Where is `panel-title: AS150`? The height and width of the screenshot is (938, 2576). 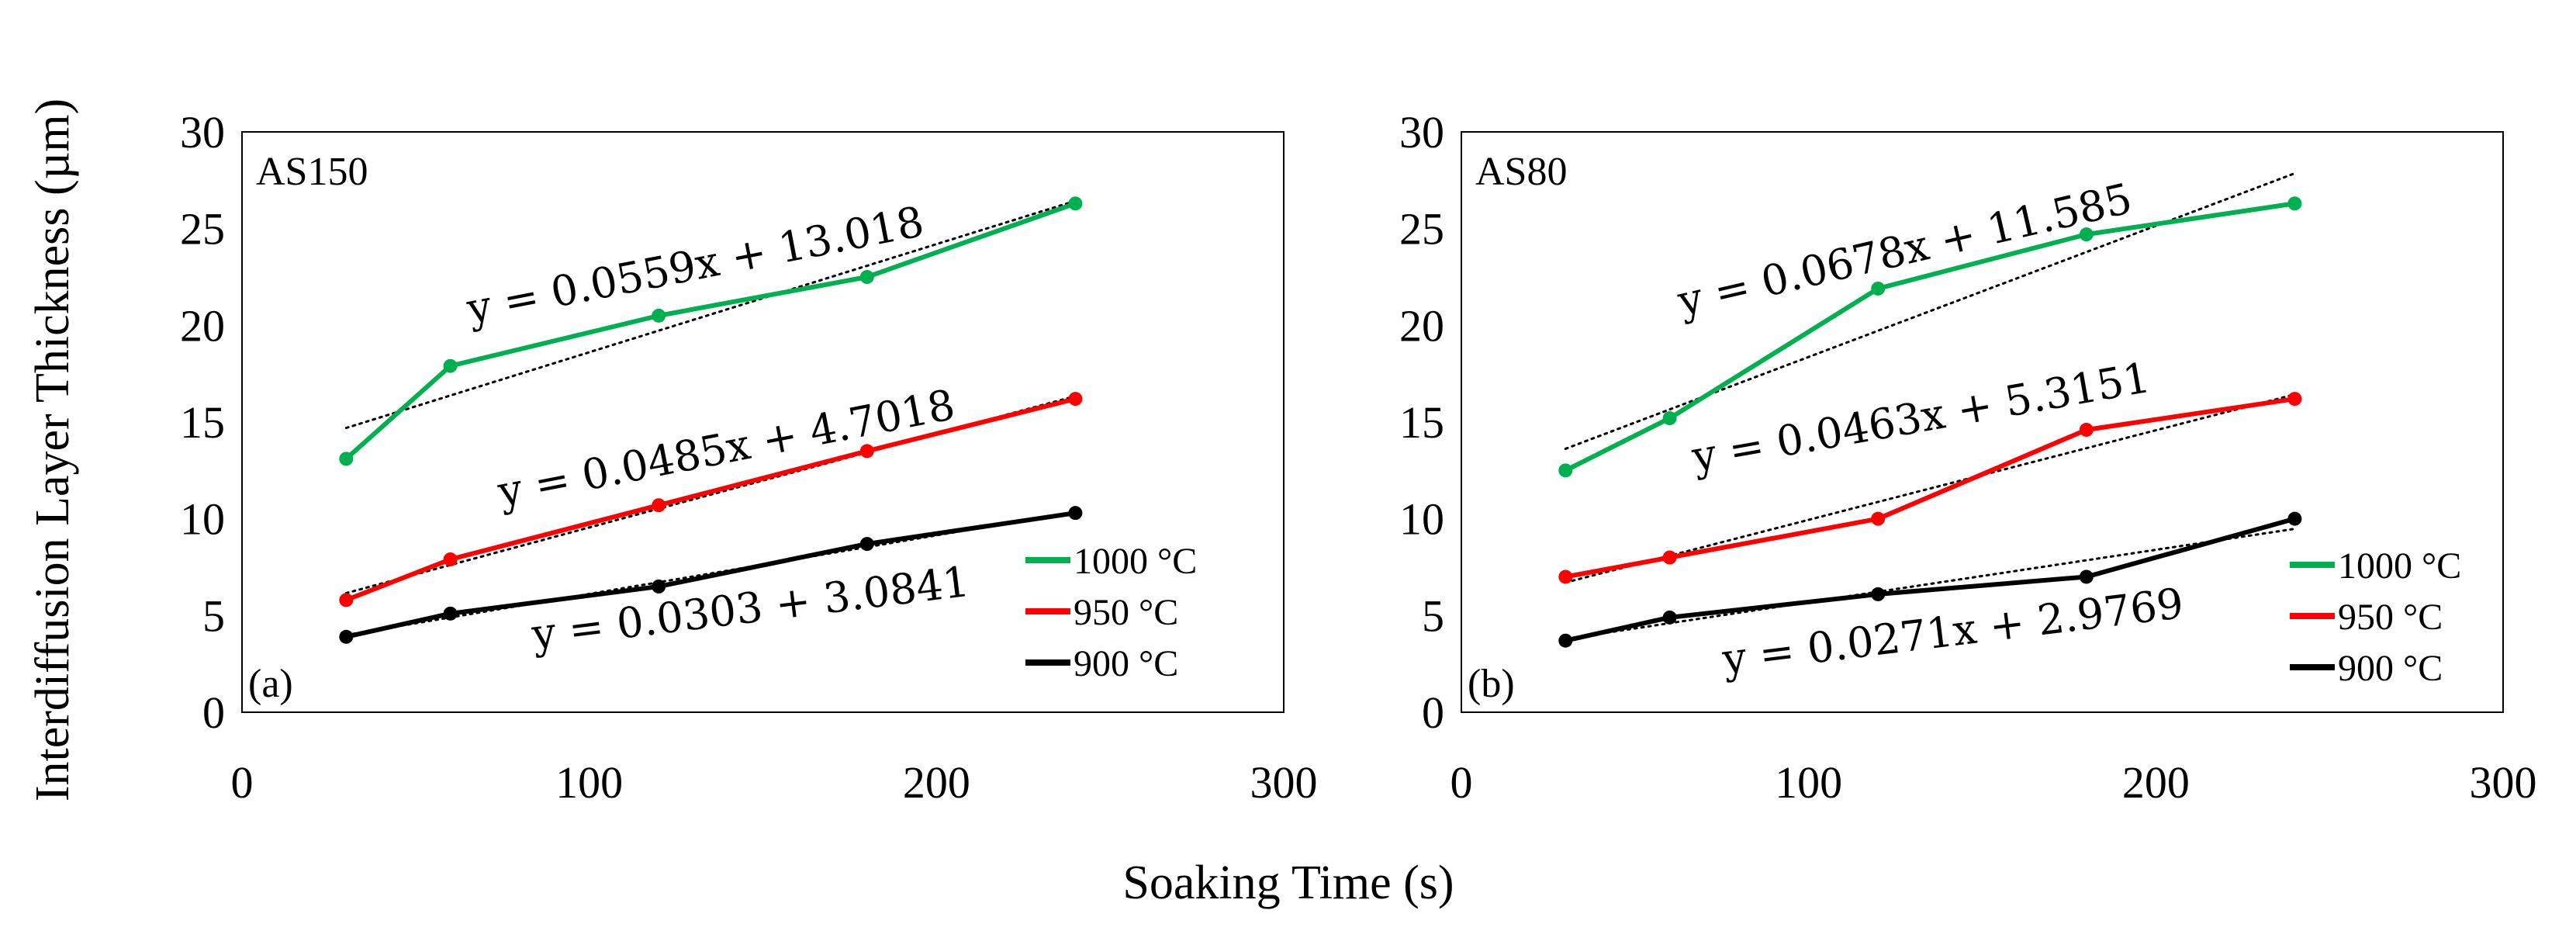 panel-title: AS150 is located at coordinates (312, 172).